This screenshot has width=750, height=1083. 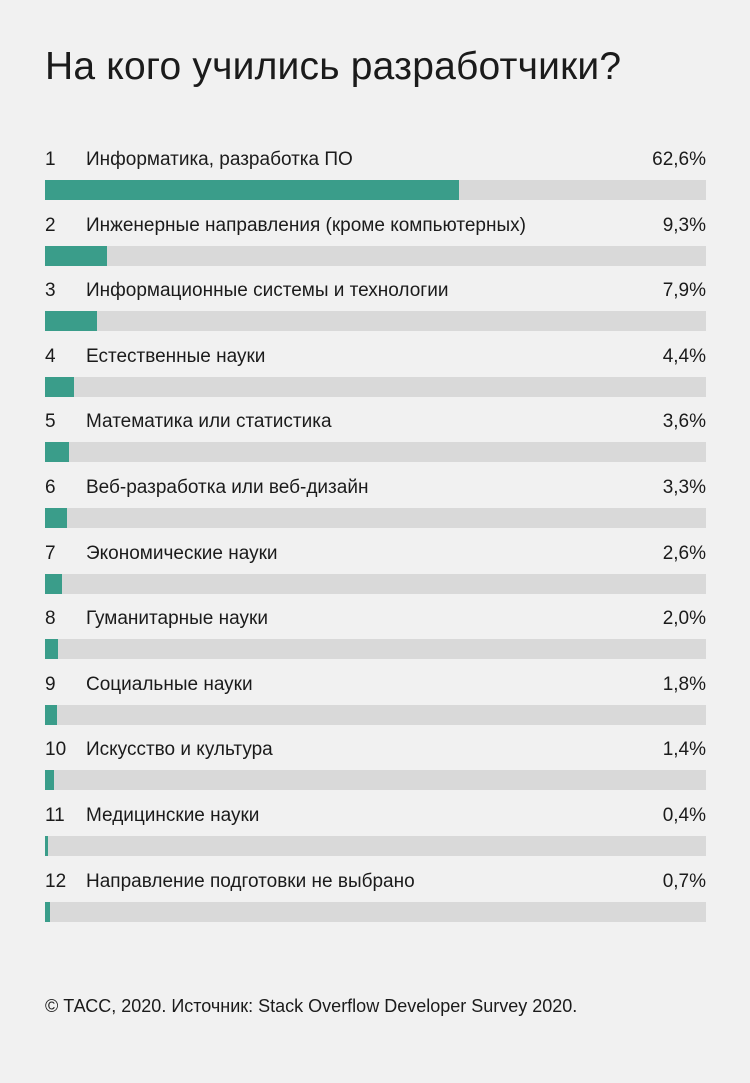 What do you see at coordinates (684, 225) in the screenshot?
I see `value-label: 9,3%` at bounding box center [684, 225].